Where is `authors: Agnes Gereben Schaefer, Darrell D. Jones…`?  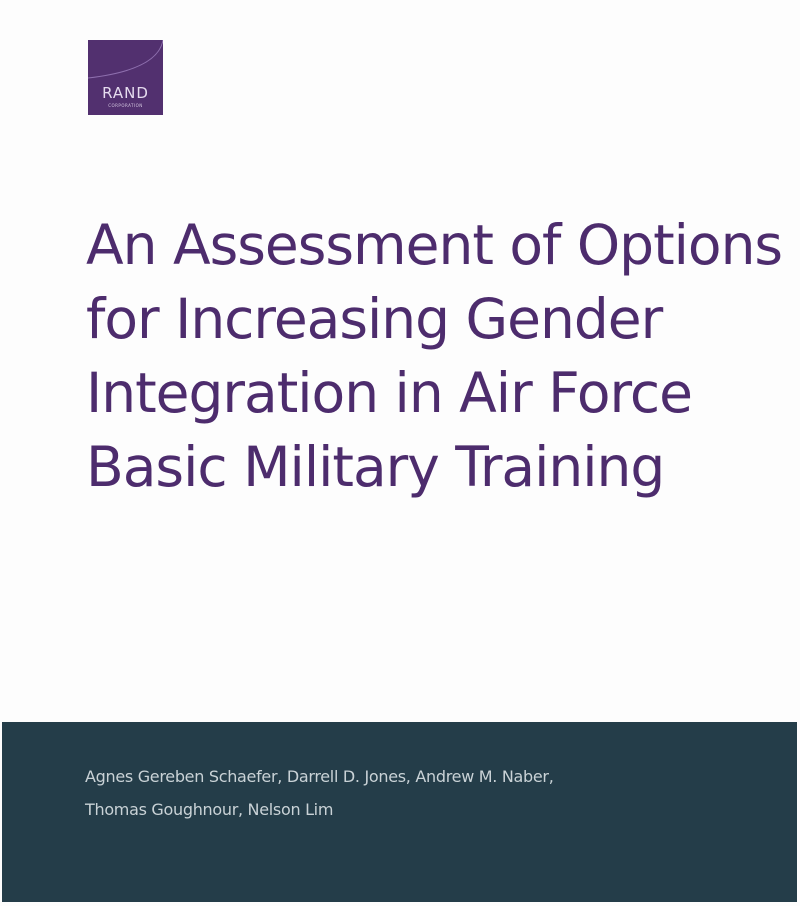 authors: Agnes Gereben Schaefer, Darrell D. Jones… is located at coordinates (319, 793).